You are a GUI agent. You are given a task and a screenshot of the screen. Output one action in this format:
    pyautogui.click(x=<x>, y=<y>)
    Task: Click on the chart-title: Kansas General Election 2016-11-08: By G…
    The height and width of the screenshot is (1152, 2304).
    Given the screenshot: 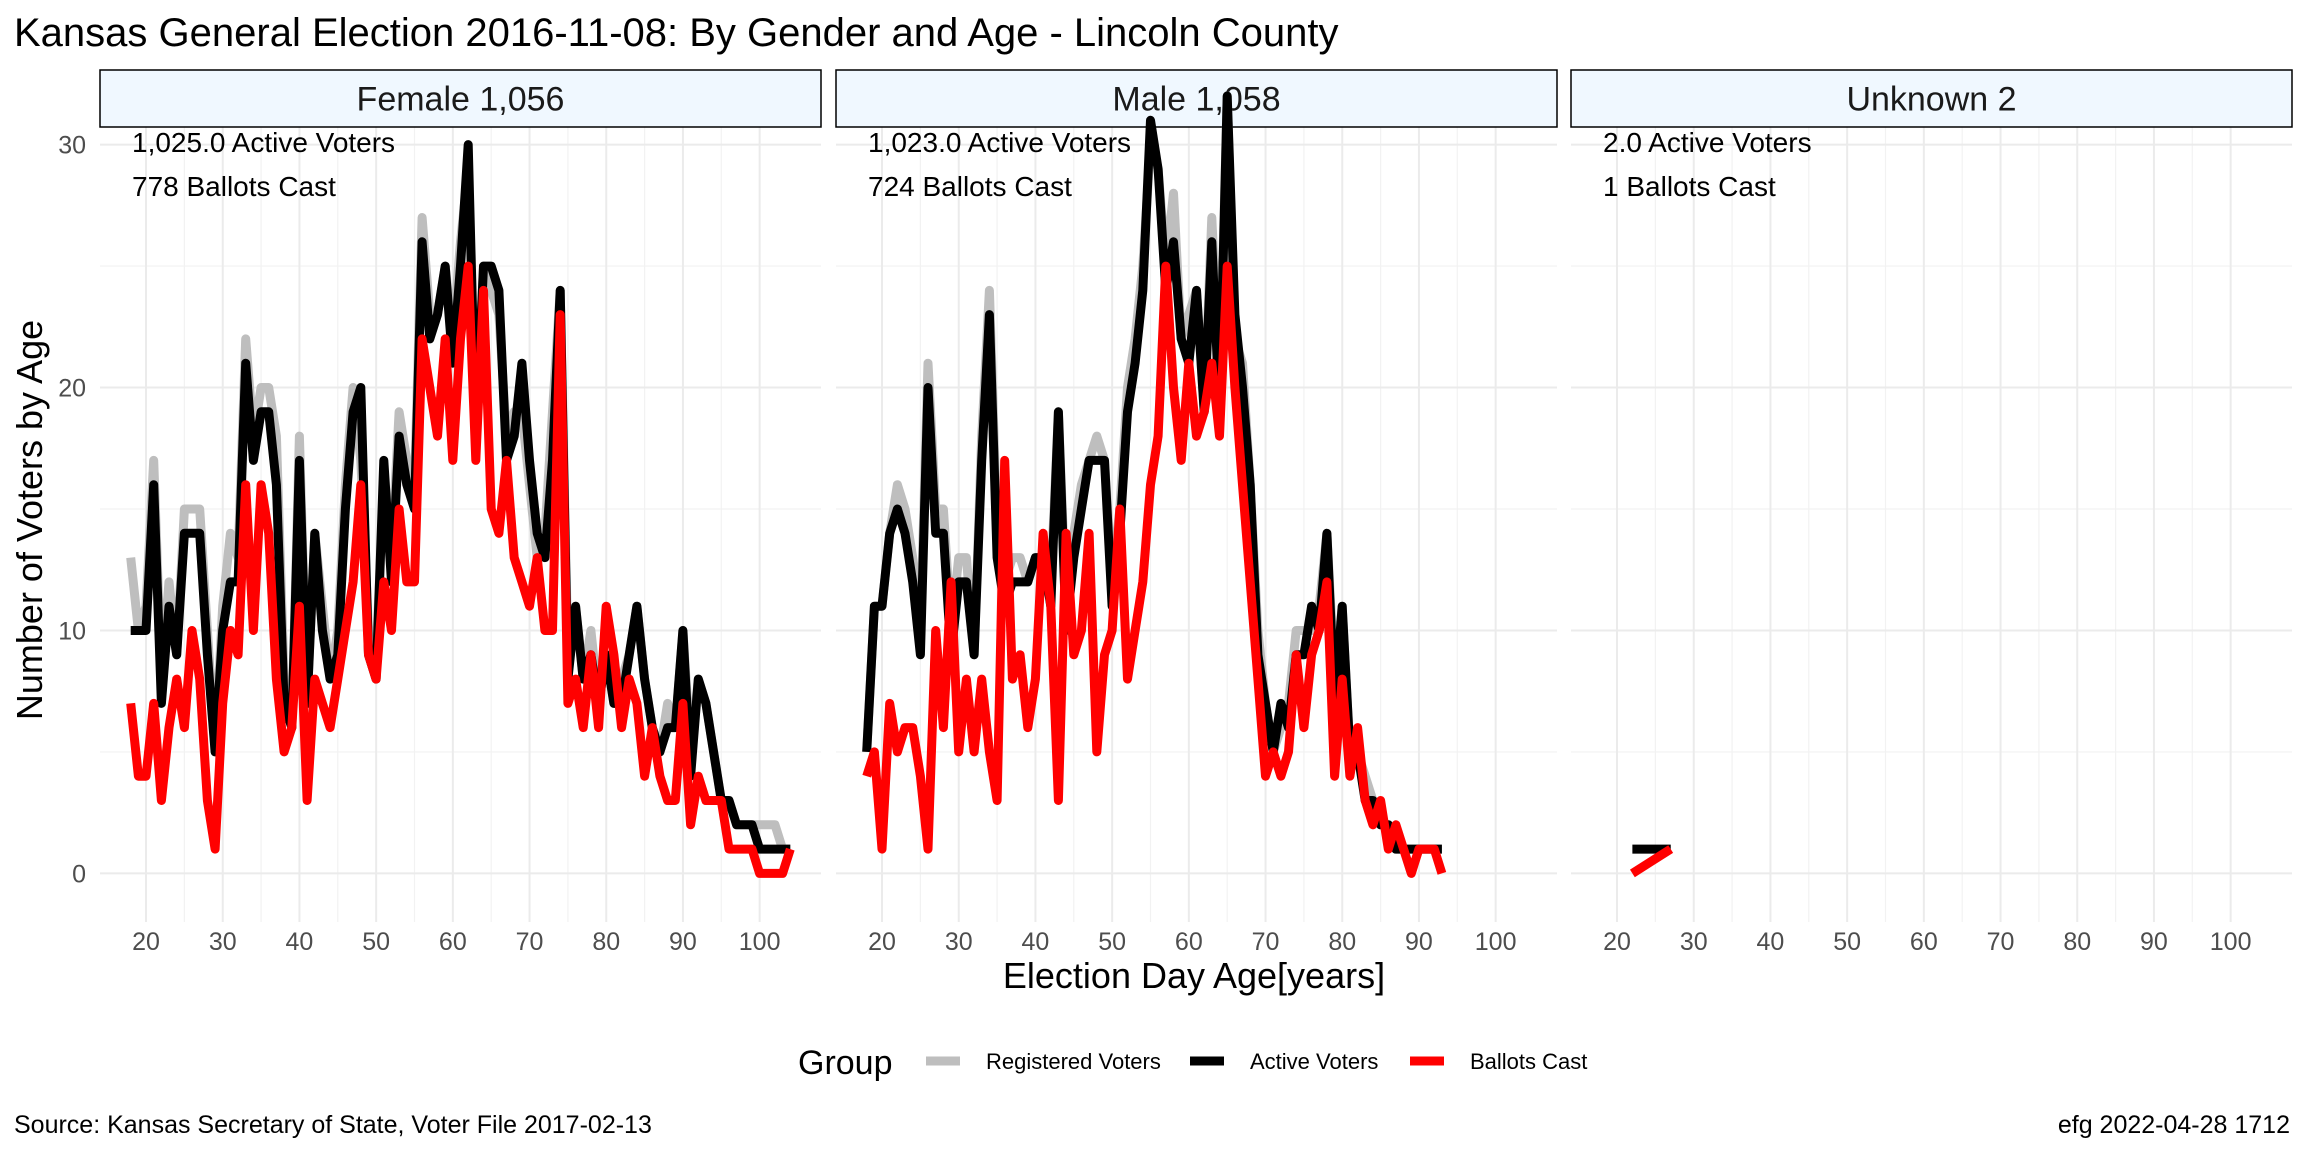 What is the action you would take?
    pyautogui.click(x=676, y=33)
    